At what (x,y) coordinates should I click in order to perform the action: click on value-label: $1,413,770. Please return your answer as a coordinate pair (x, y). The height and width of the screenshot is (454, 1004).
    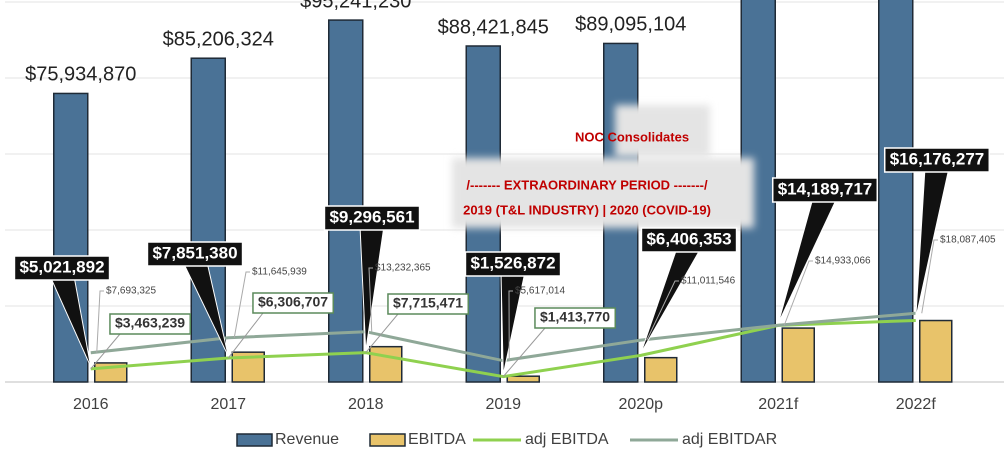
    Looking at the image, I should click on (575, 317).